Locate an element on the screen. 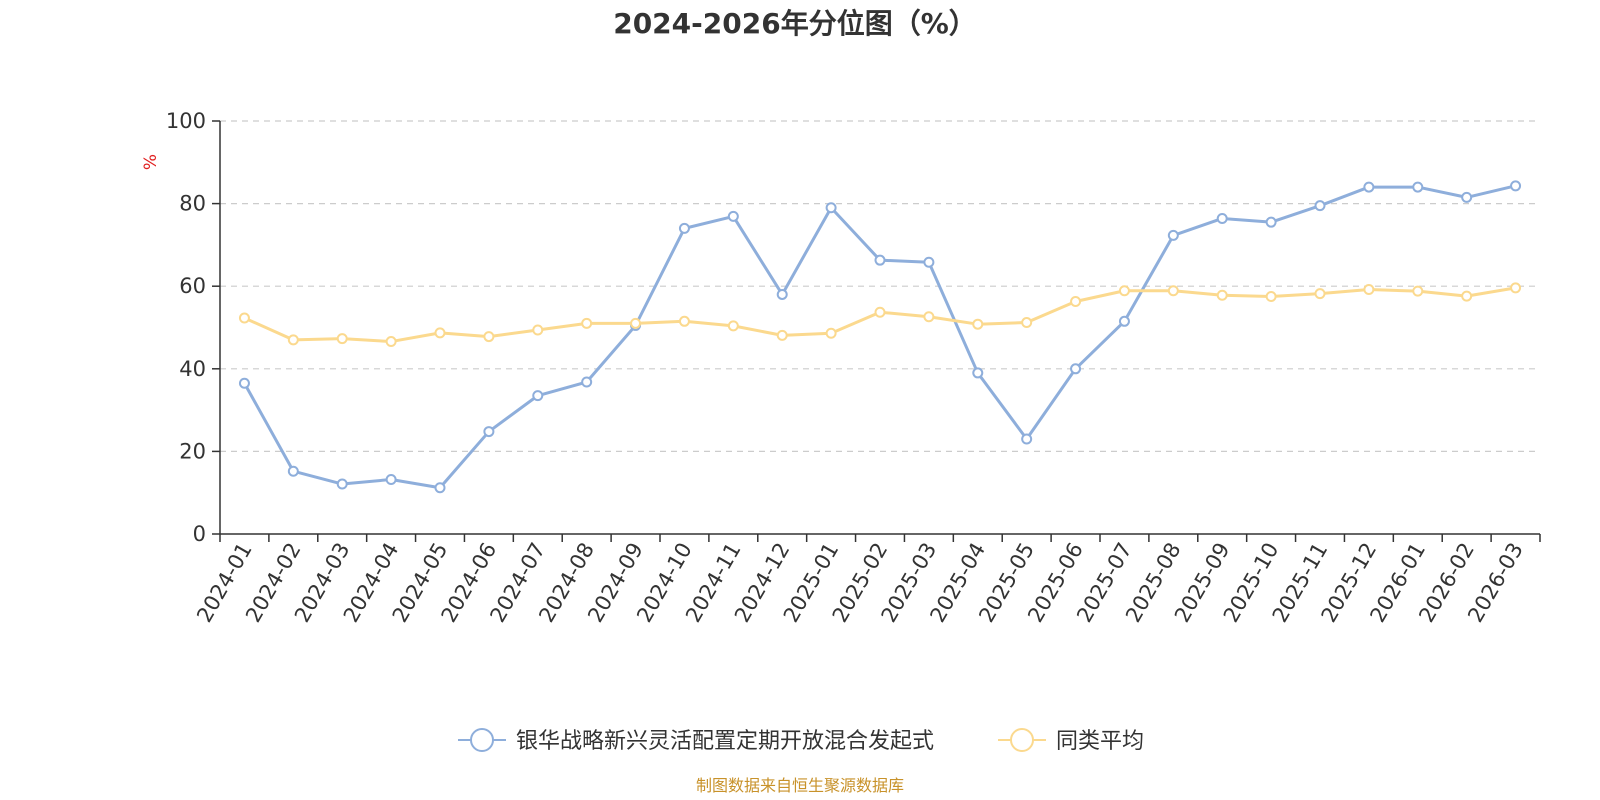  y-tick-label-100: 100 is located at coordinates (186, 121).